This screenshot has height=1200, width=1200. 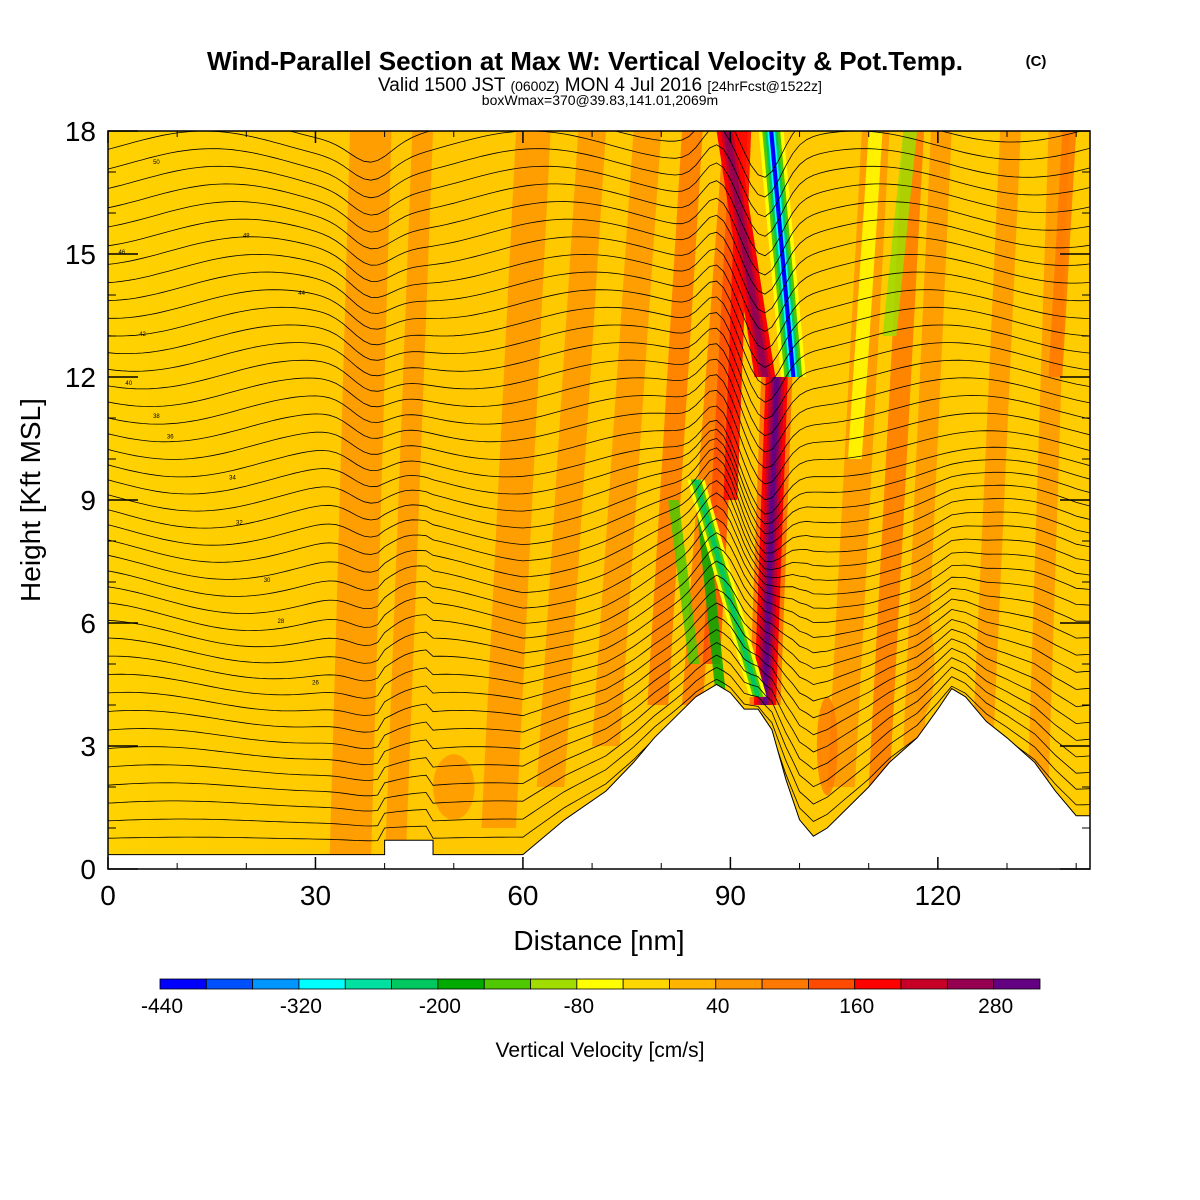 What do you see at coordinates (88, 500) in the screenshot?
I see `y-tick-label: 9` at bounding box center [88, 500].